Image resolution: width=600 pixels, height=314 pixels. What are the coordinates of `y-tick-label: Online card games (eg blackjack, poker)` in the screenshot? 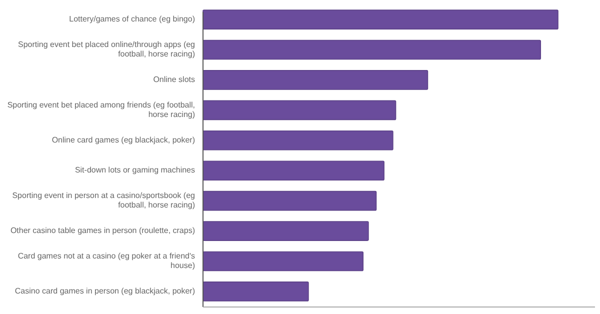 It's located at (124, 140).